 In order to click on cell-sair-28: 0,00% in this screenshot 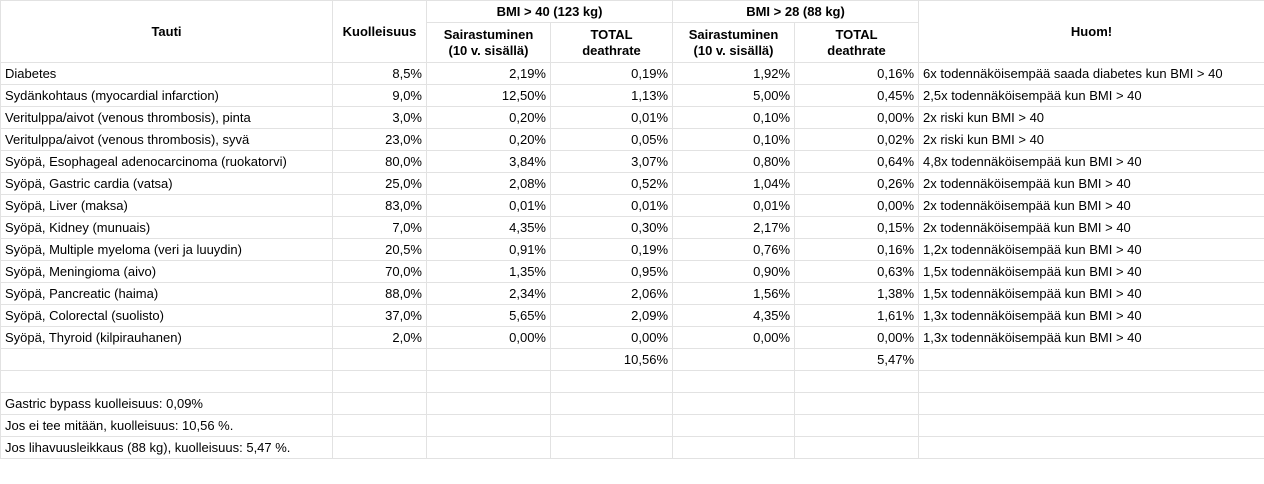, I will do `click(734, 337)`.